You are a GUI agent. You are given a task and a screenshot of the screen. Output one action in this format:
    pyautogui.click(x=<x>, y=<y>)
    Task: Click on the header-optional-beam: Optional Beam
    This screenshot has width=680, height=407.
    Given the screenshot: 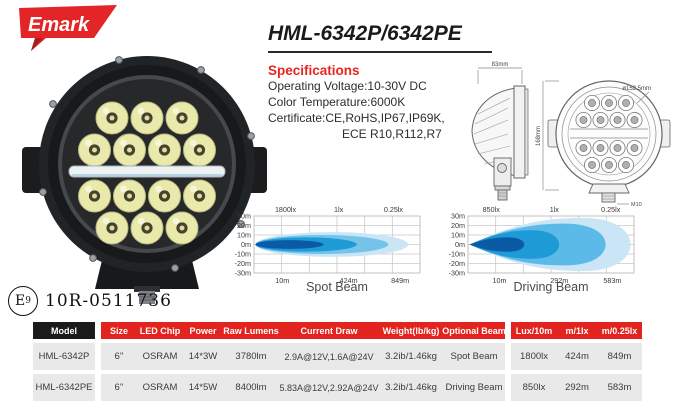 What is the action you would take?
    pyautogui.click(x=474, y=330)
    